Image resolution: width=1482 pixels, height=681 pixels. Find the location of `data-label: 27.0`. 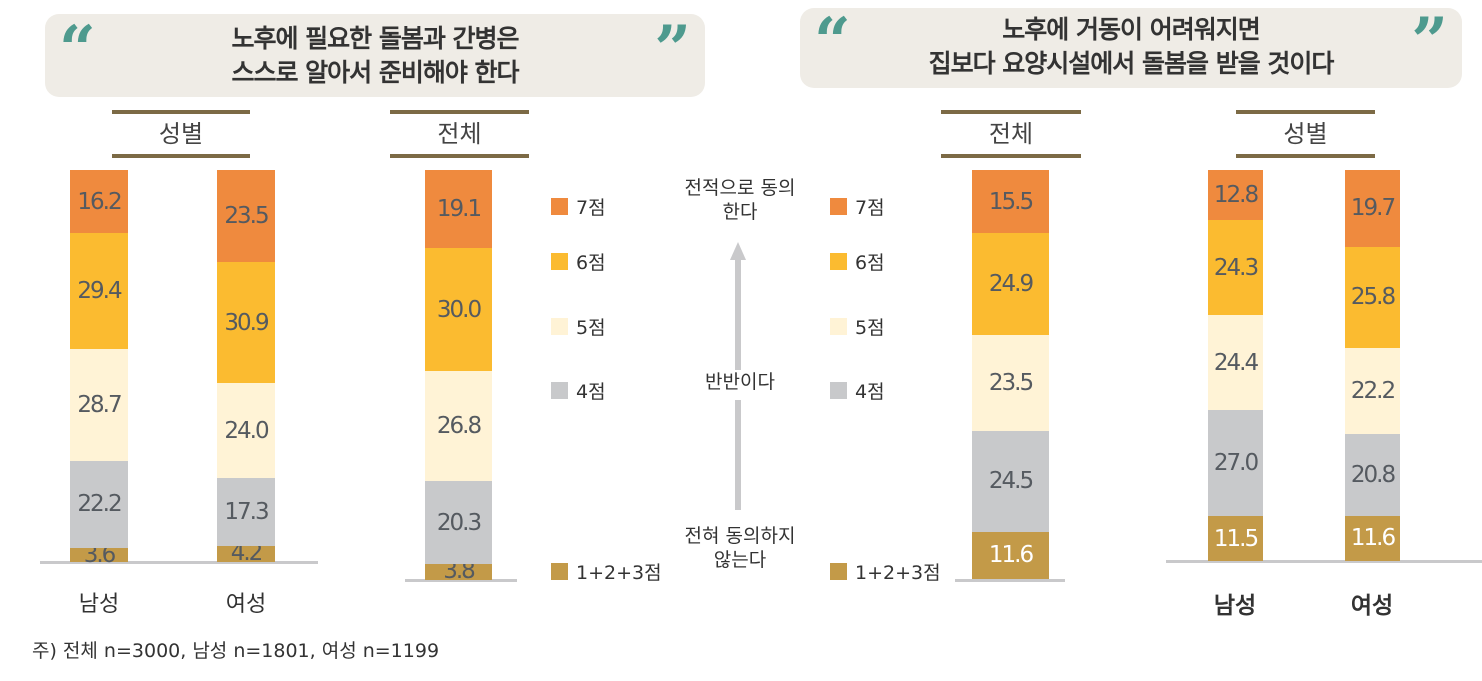

data-label: 27.0 is located at coordinates (1236, 463).